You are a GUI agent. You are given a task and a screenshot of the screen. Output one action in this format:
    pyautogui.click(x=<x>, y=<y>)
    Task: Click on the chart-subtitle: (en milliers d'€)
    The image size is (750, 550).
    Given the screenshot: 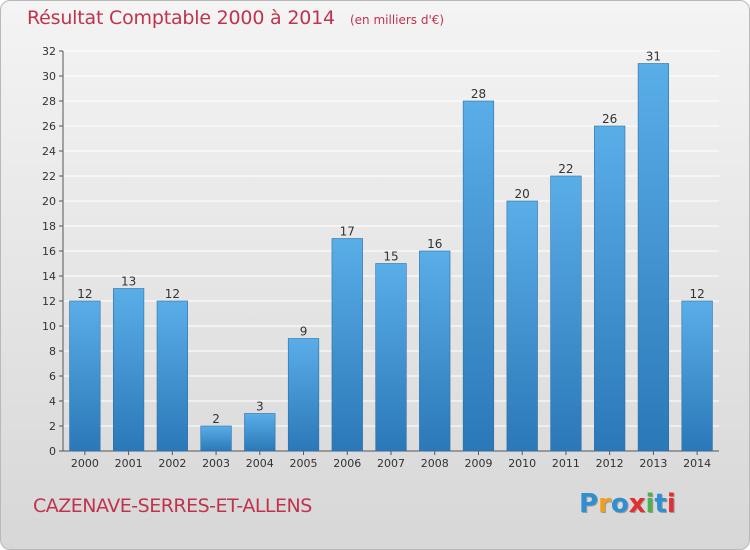 What is the action you would take?
    pyautogui.click(x=397, y=20)
    